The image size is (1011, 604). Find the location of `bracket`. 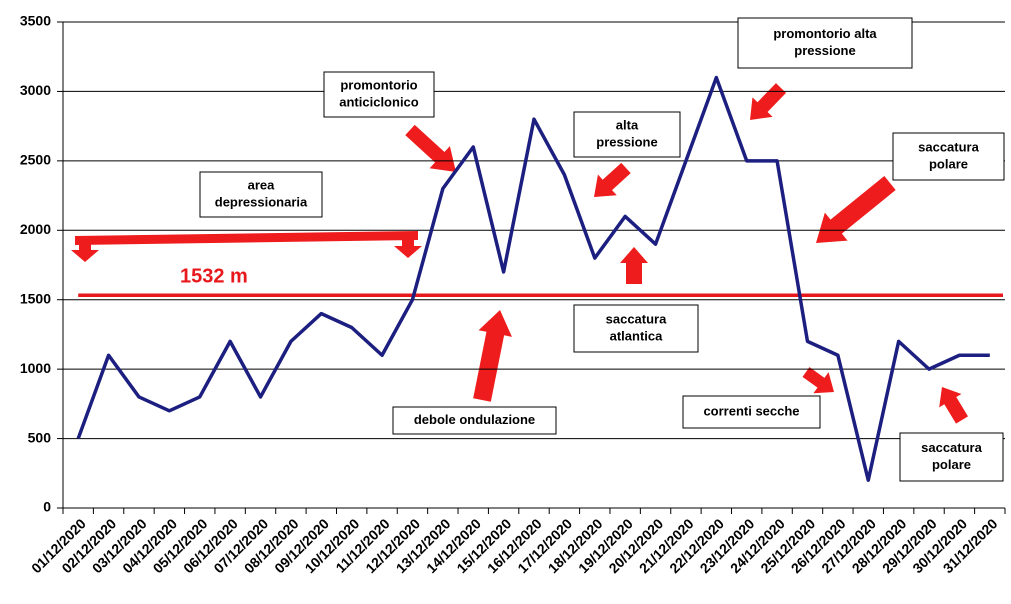

bracket is located at coordinates (246, 238).